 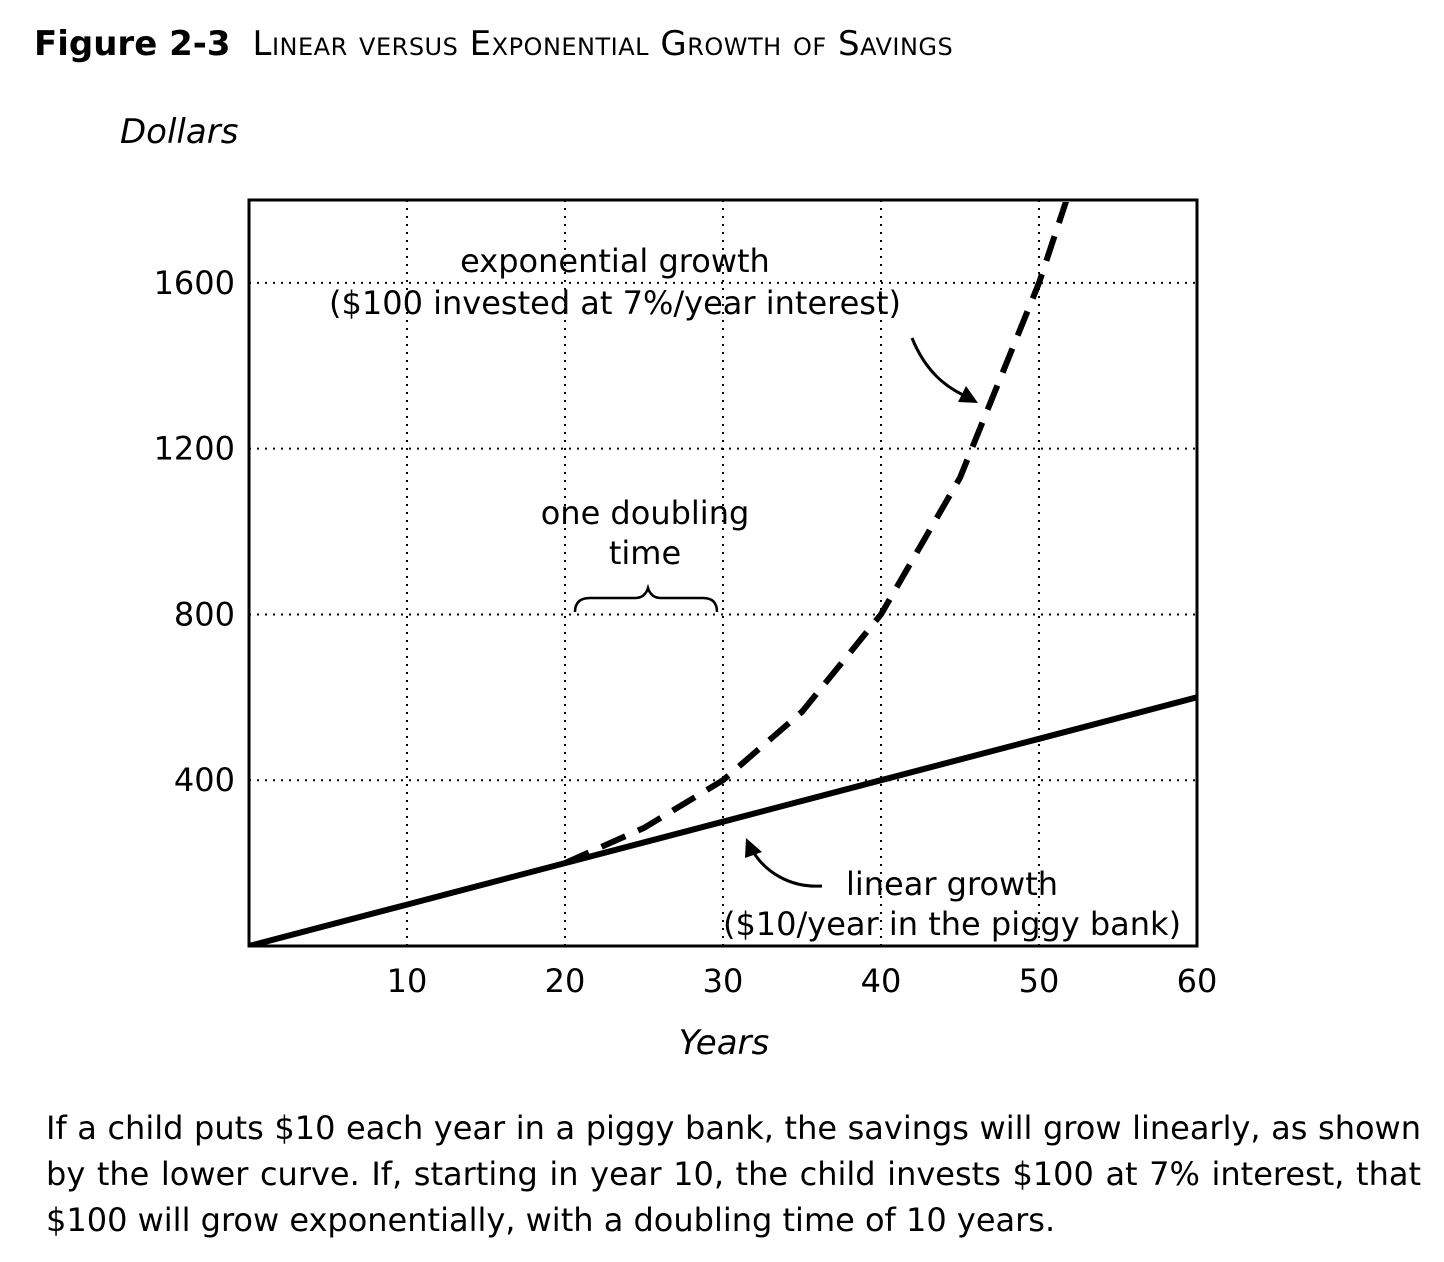 What do you see at coordinates (194, 283) in the screenshot?
I see `y-tick-label: 1600` at bounding box center [194, 283].